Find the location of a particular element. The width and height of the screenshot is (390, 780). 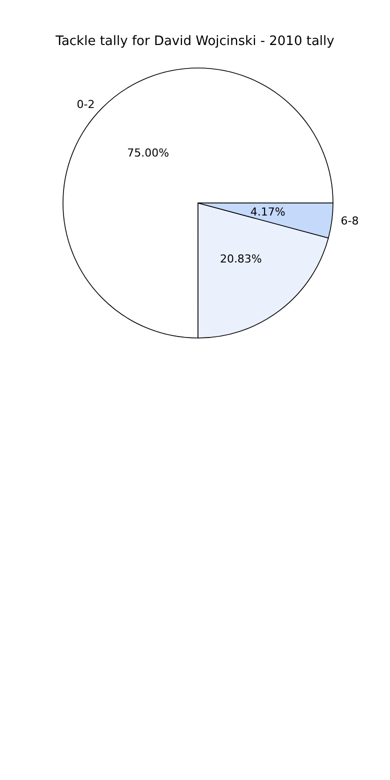

slice-label: 6-8 is located at coordinates (349, 221).